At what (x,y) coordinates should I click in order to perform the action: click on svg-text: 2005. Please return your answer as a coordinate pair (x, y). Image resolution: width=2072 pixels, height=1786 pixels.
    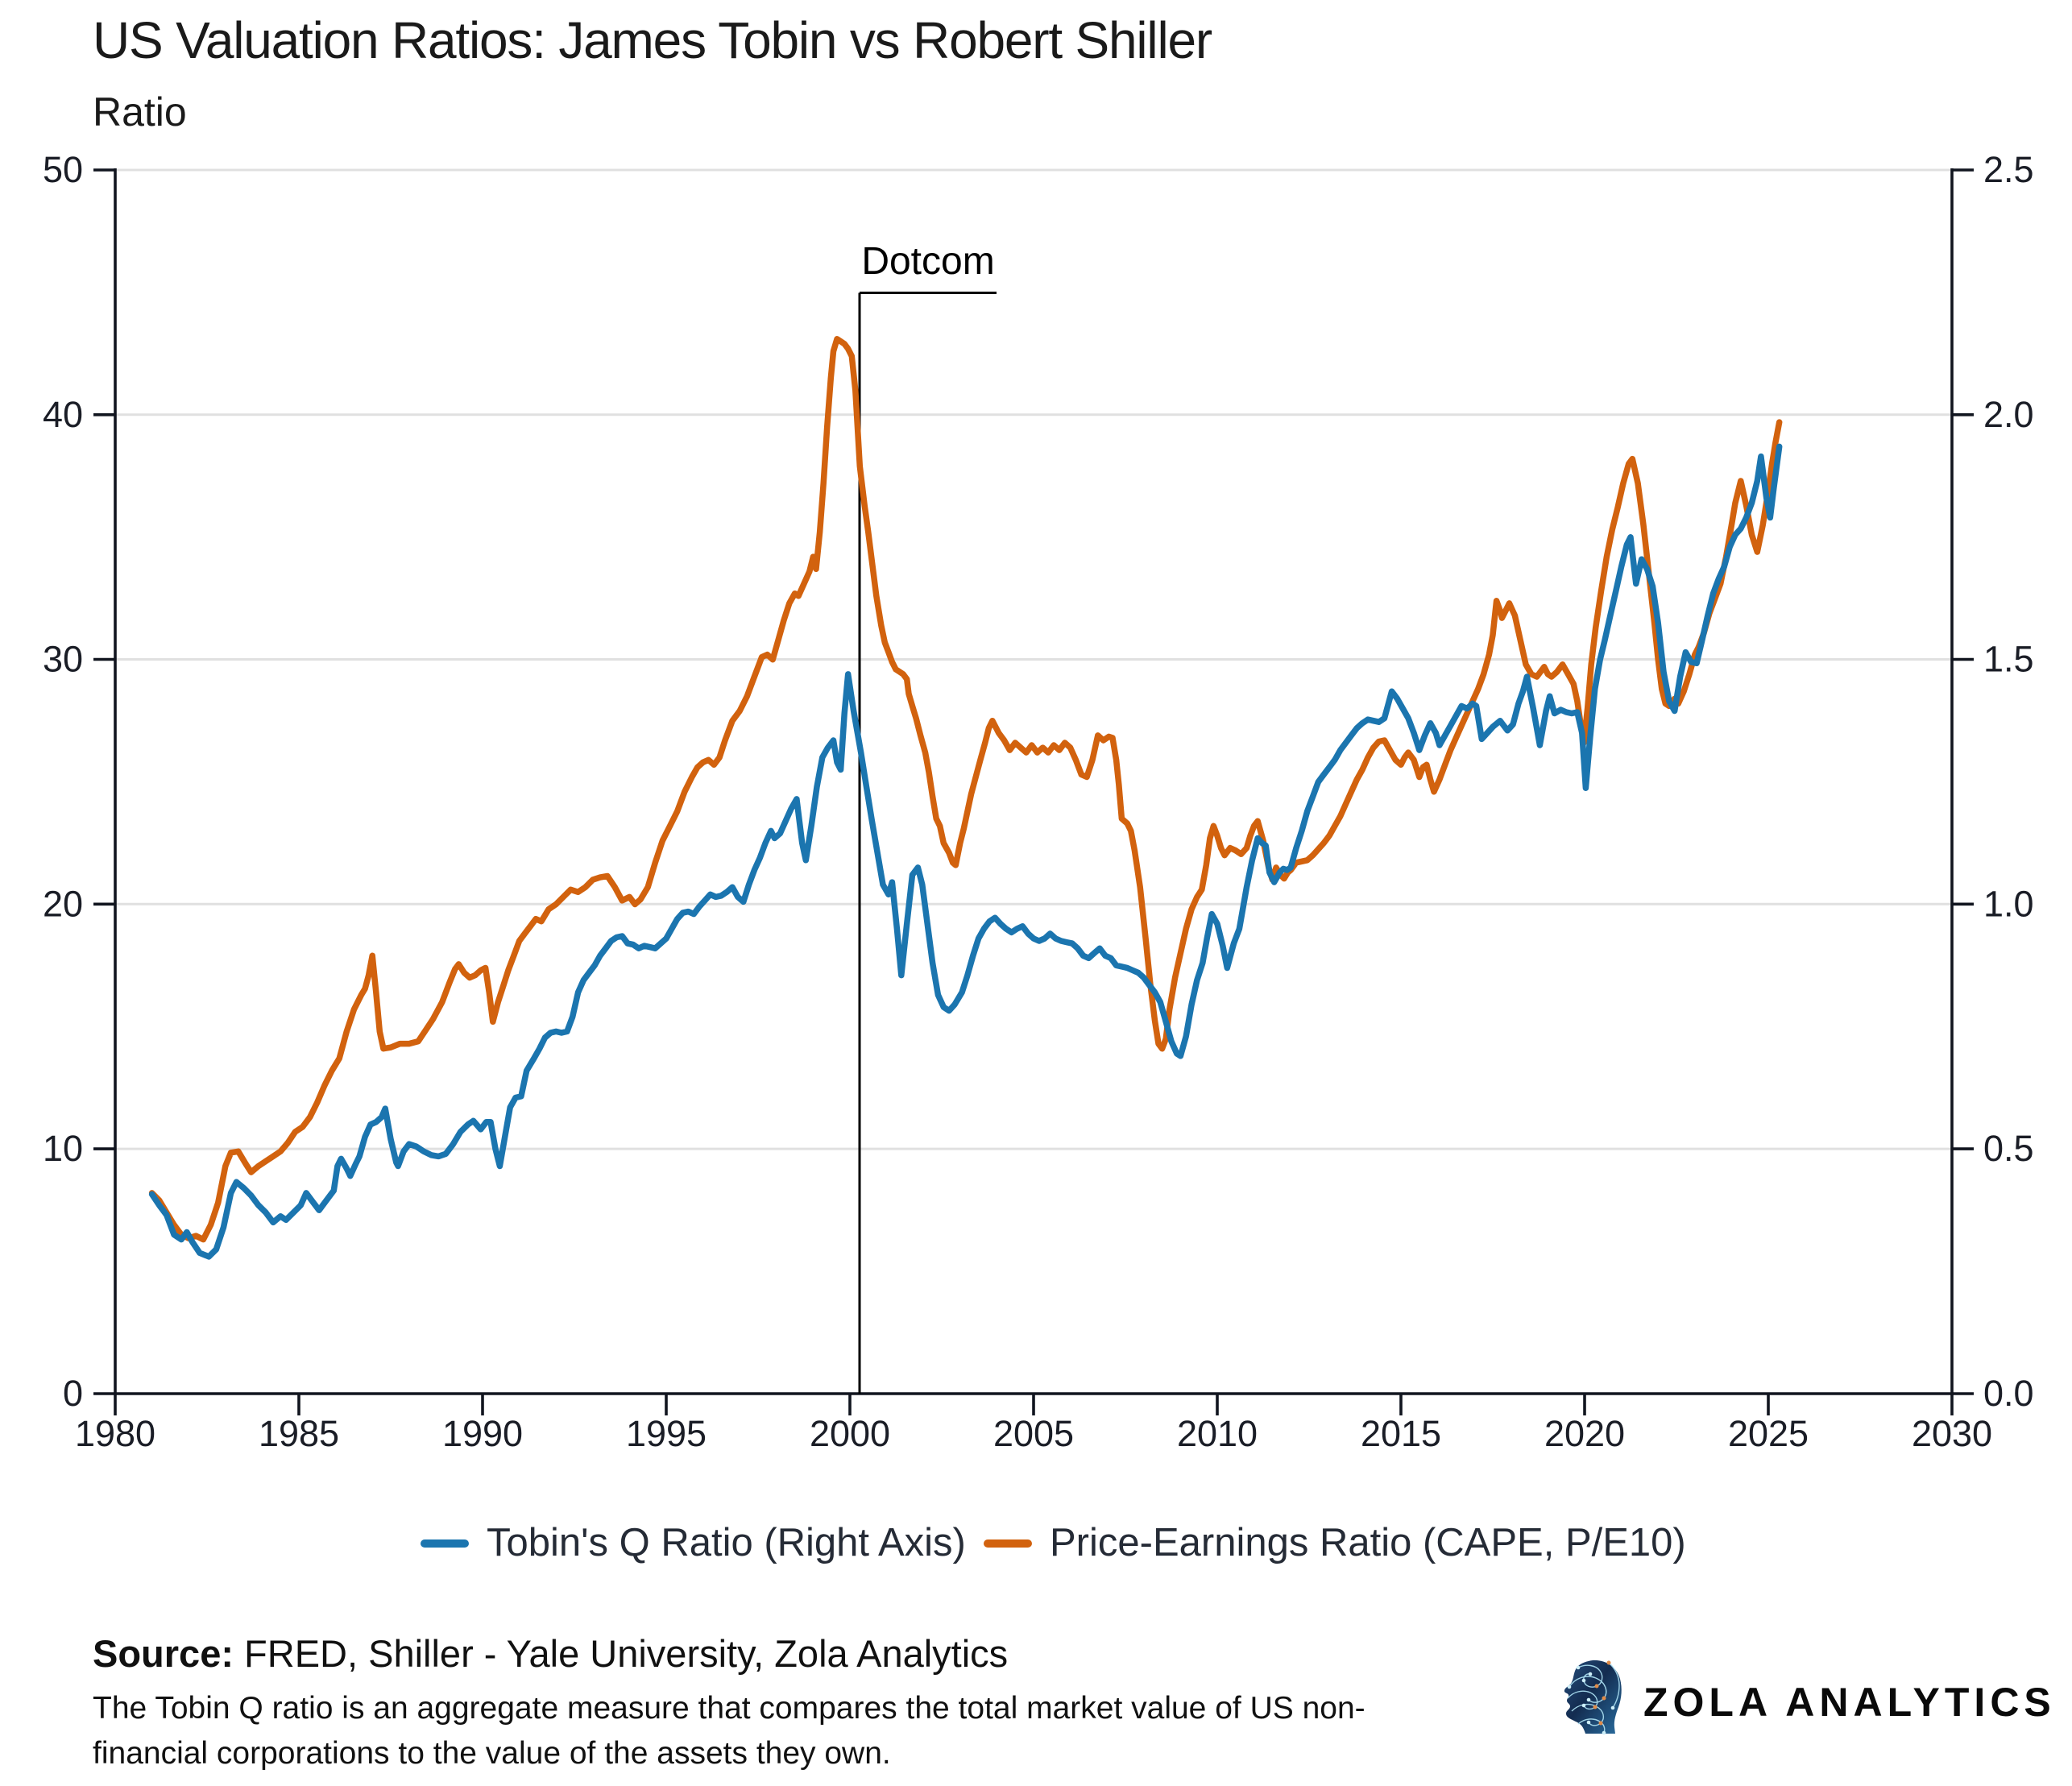
    Looking at the image, I should click on (1034, 1433).